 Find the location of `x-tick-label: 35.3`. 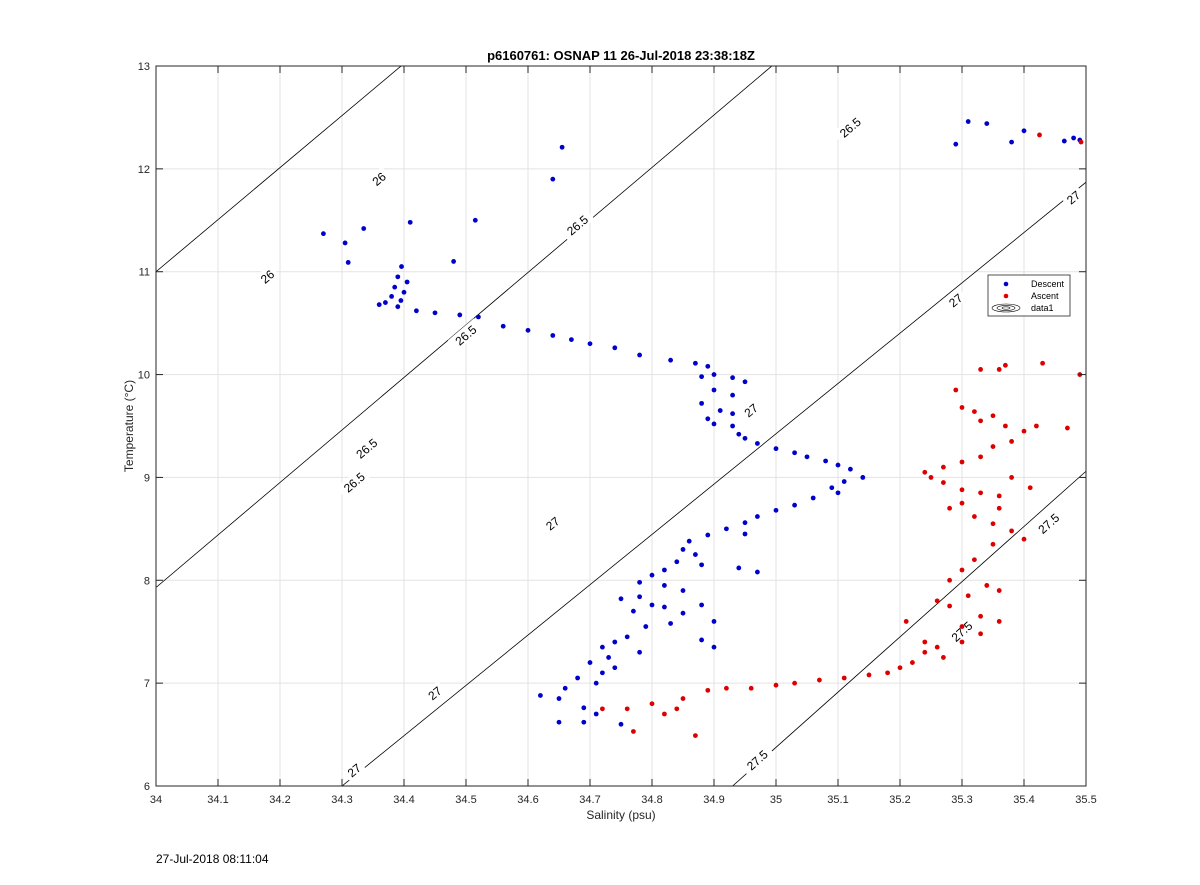

x-tick-label: 35.3 is located at coordinates (961, 800).